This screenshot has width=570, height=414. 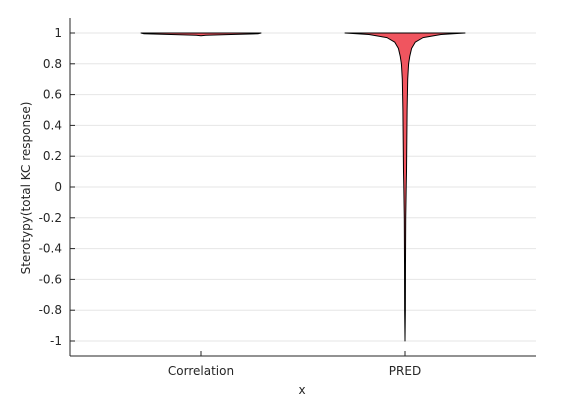 What do you see at coordinates (58, 187) in the screenshot?
I see `y-tick-label: 0` at bounding box center [58, 187].